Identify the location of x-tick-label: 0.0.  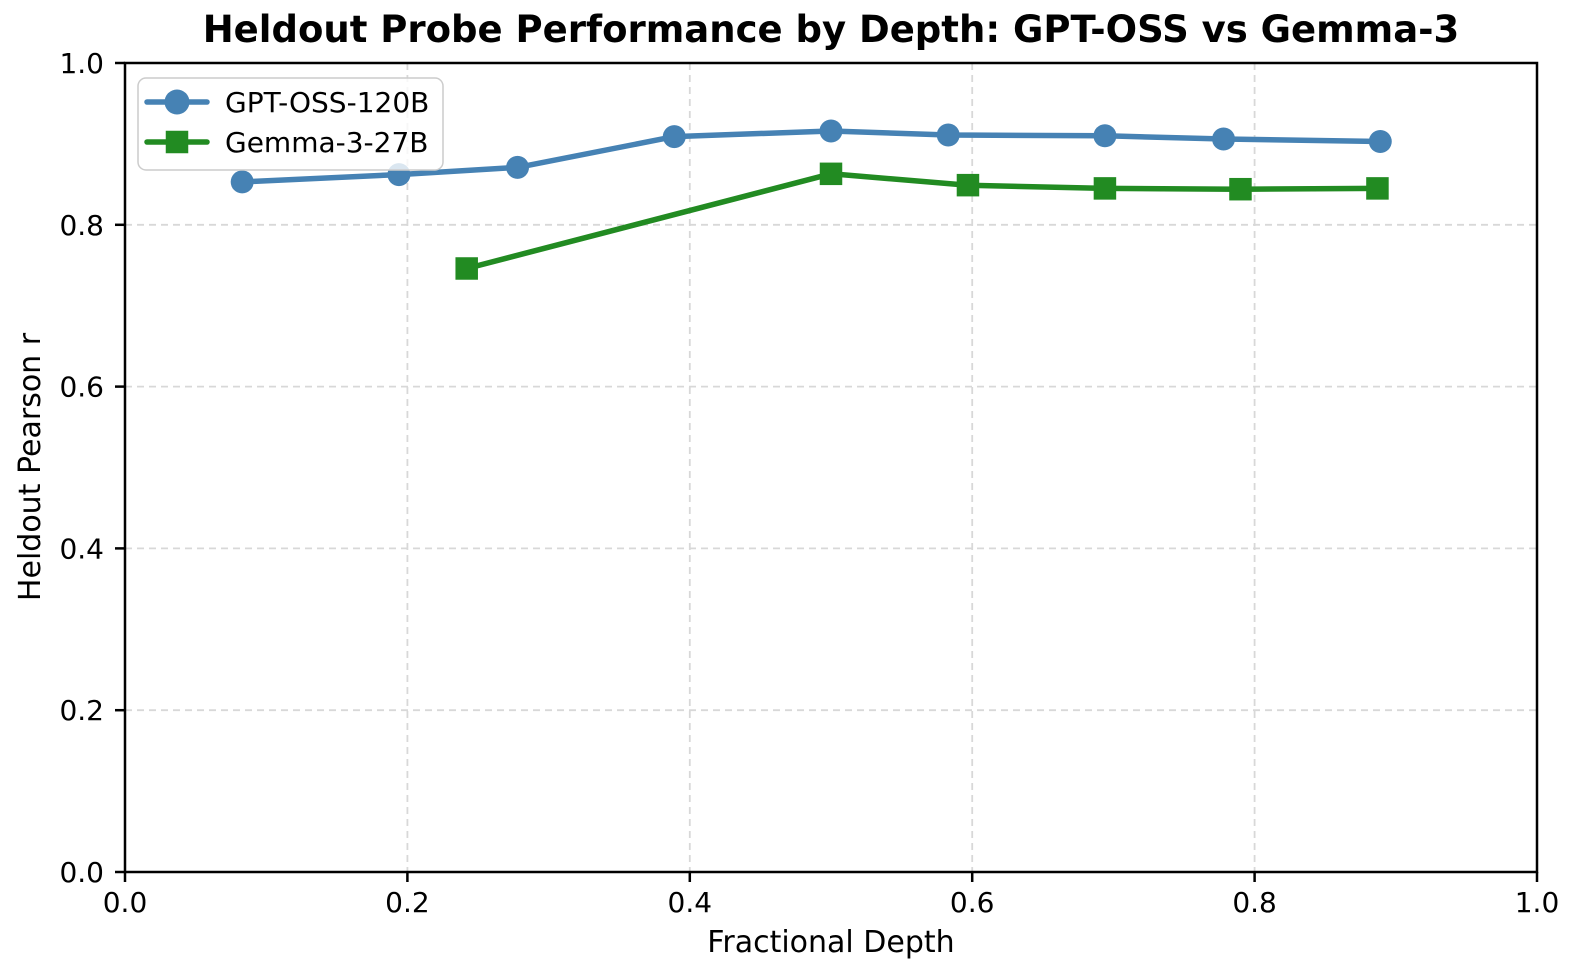
(125, 902).